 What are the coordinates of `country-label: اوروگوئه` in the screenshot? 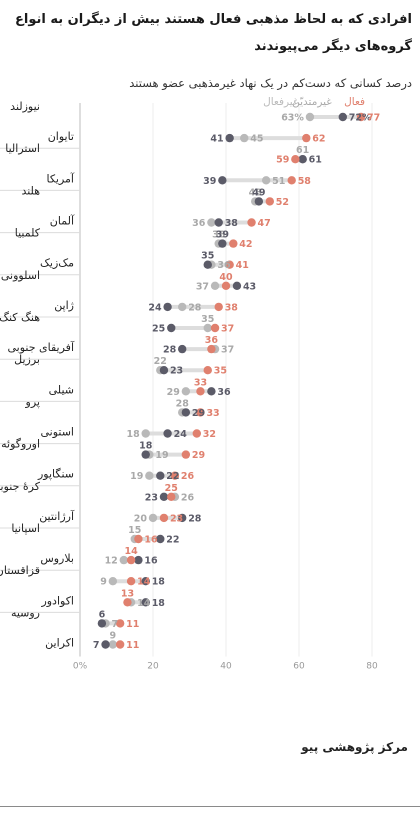 It's located at (20, 444).